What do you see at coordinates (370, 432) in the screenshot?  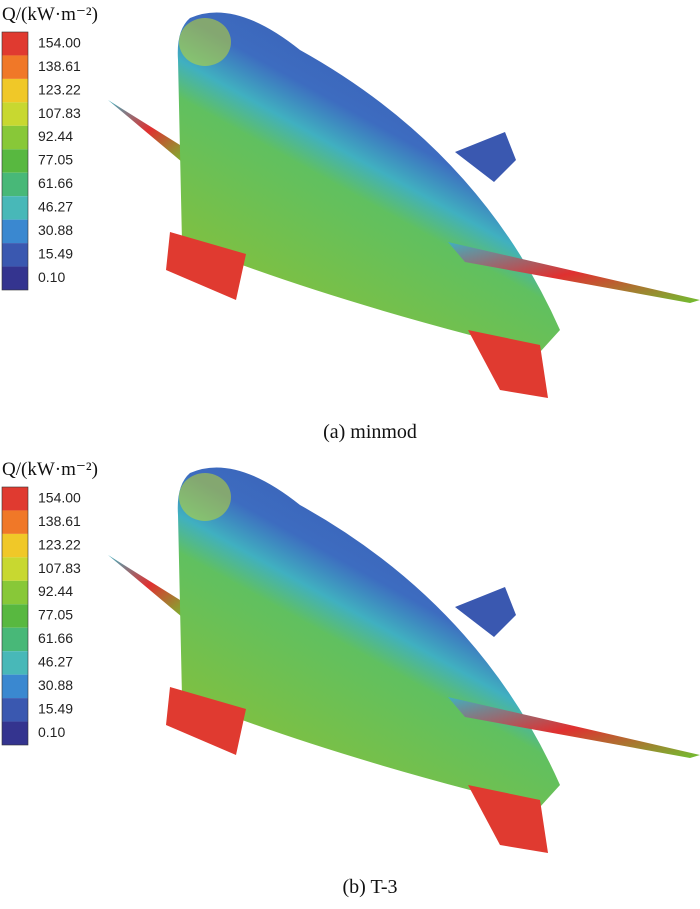 I see `caption: (a) minmod` at bounding box center [370, 432].